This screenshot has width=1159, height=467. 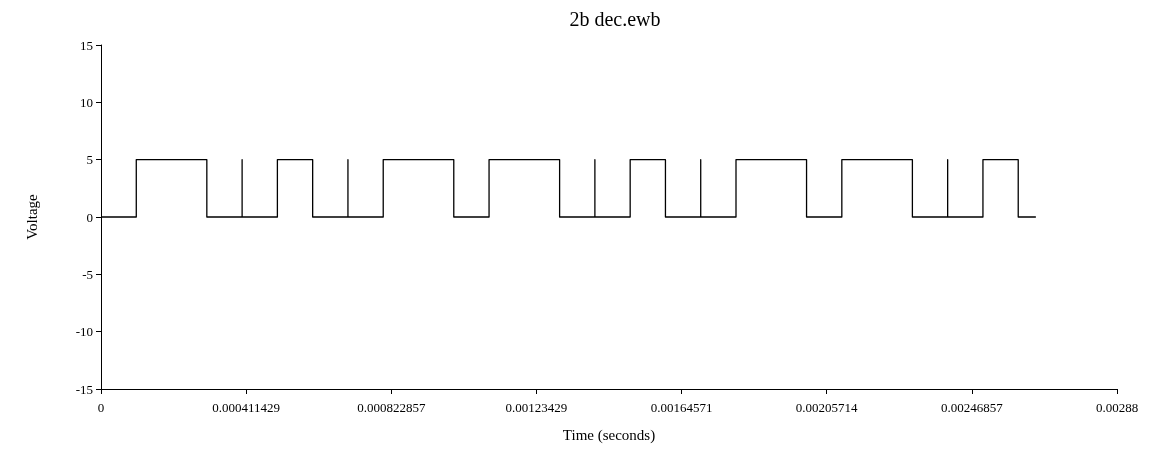 What do you see at coordinates (681, 407) in the screenshot?
I see `x-tick-label: 0.00164571` at bounding box center [681, 407].